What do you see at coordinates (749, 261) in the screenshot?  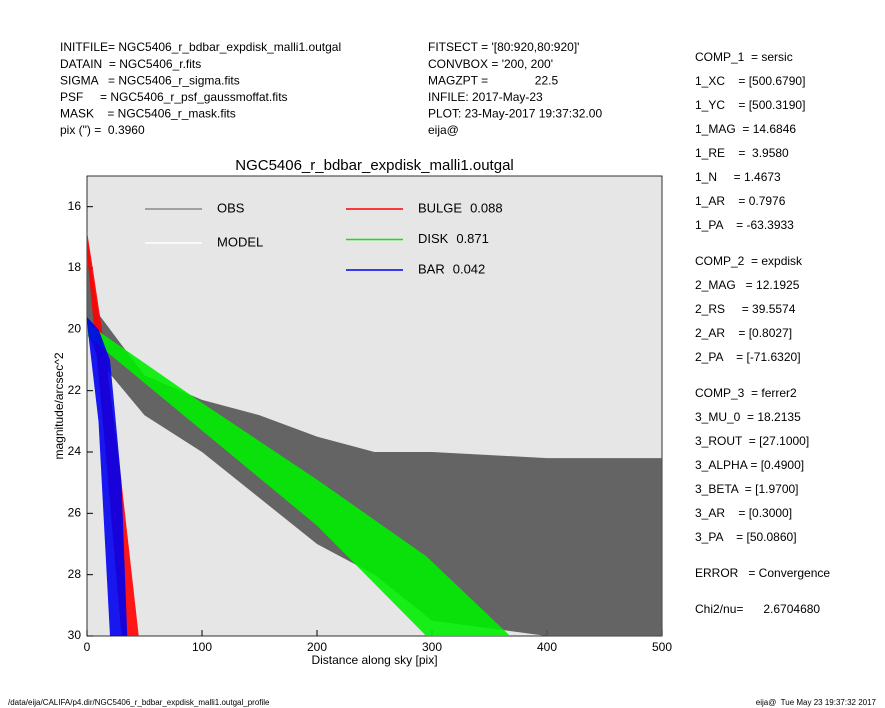 I see `parameter-line: COMP_2 = expdisk` at bounding box center [749, 261].